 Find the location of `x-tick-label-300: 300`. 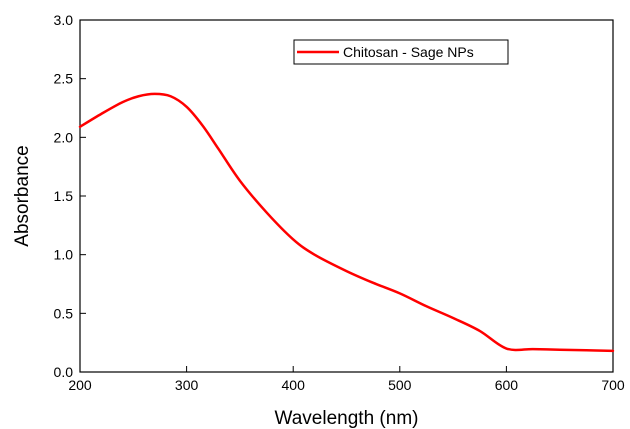

x-tick-label-300: 300 is located at coordinates (187, 385).